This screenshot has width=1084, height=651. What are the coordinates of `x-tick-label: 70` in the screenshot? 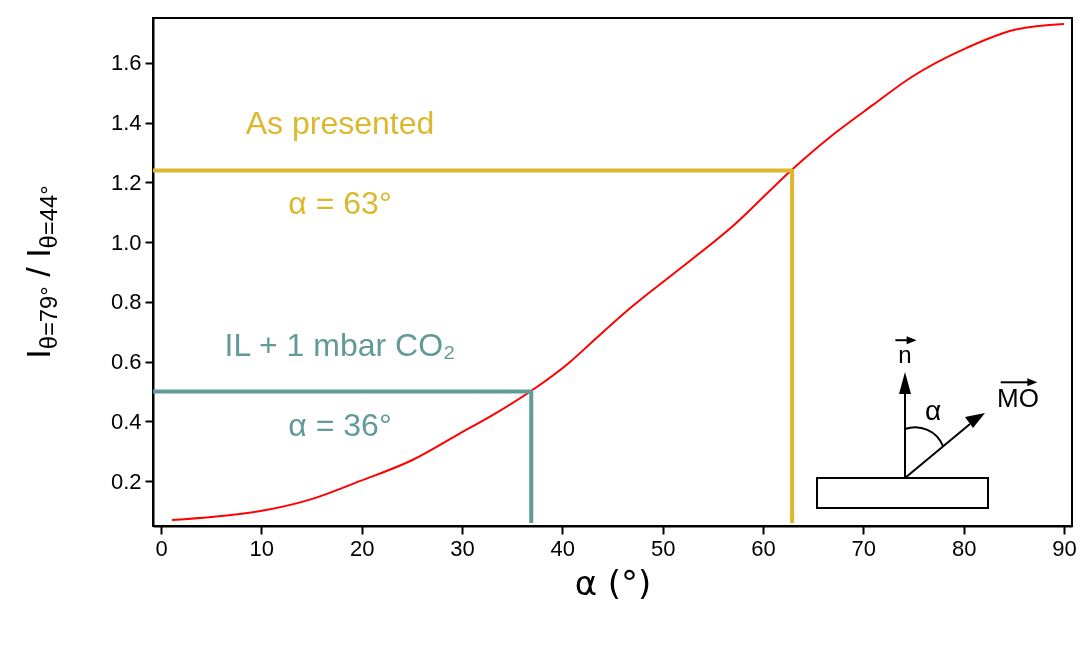 It's located at (864, 548).